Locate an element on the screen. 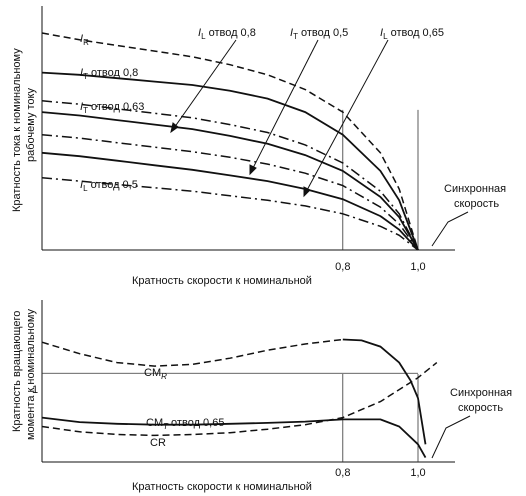 This screenshot has height=496, width=526. y-axis-title-line-2: момента к номинальному is located at coordinates (31, 374).